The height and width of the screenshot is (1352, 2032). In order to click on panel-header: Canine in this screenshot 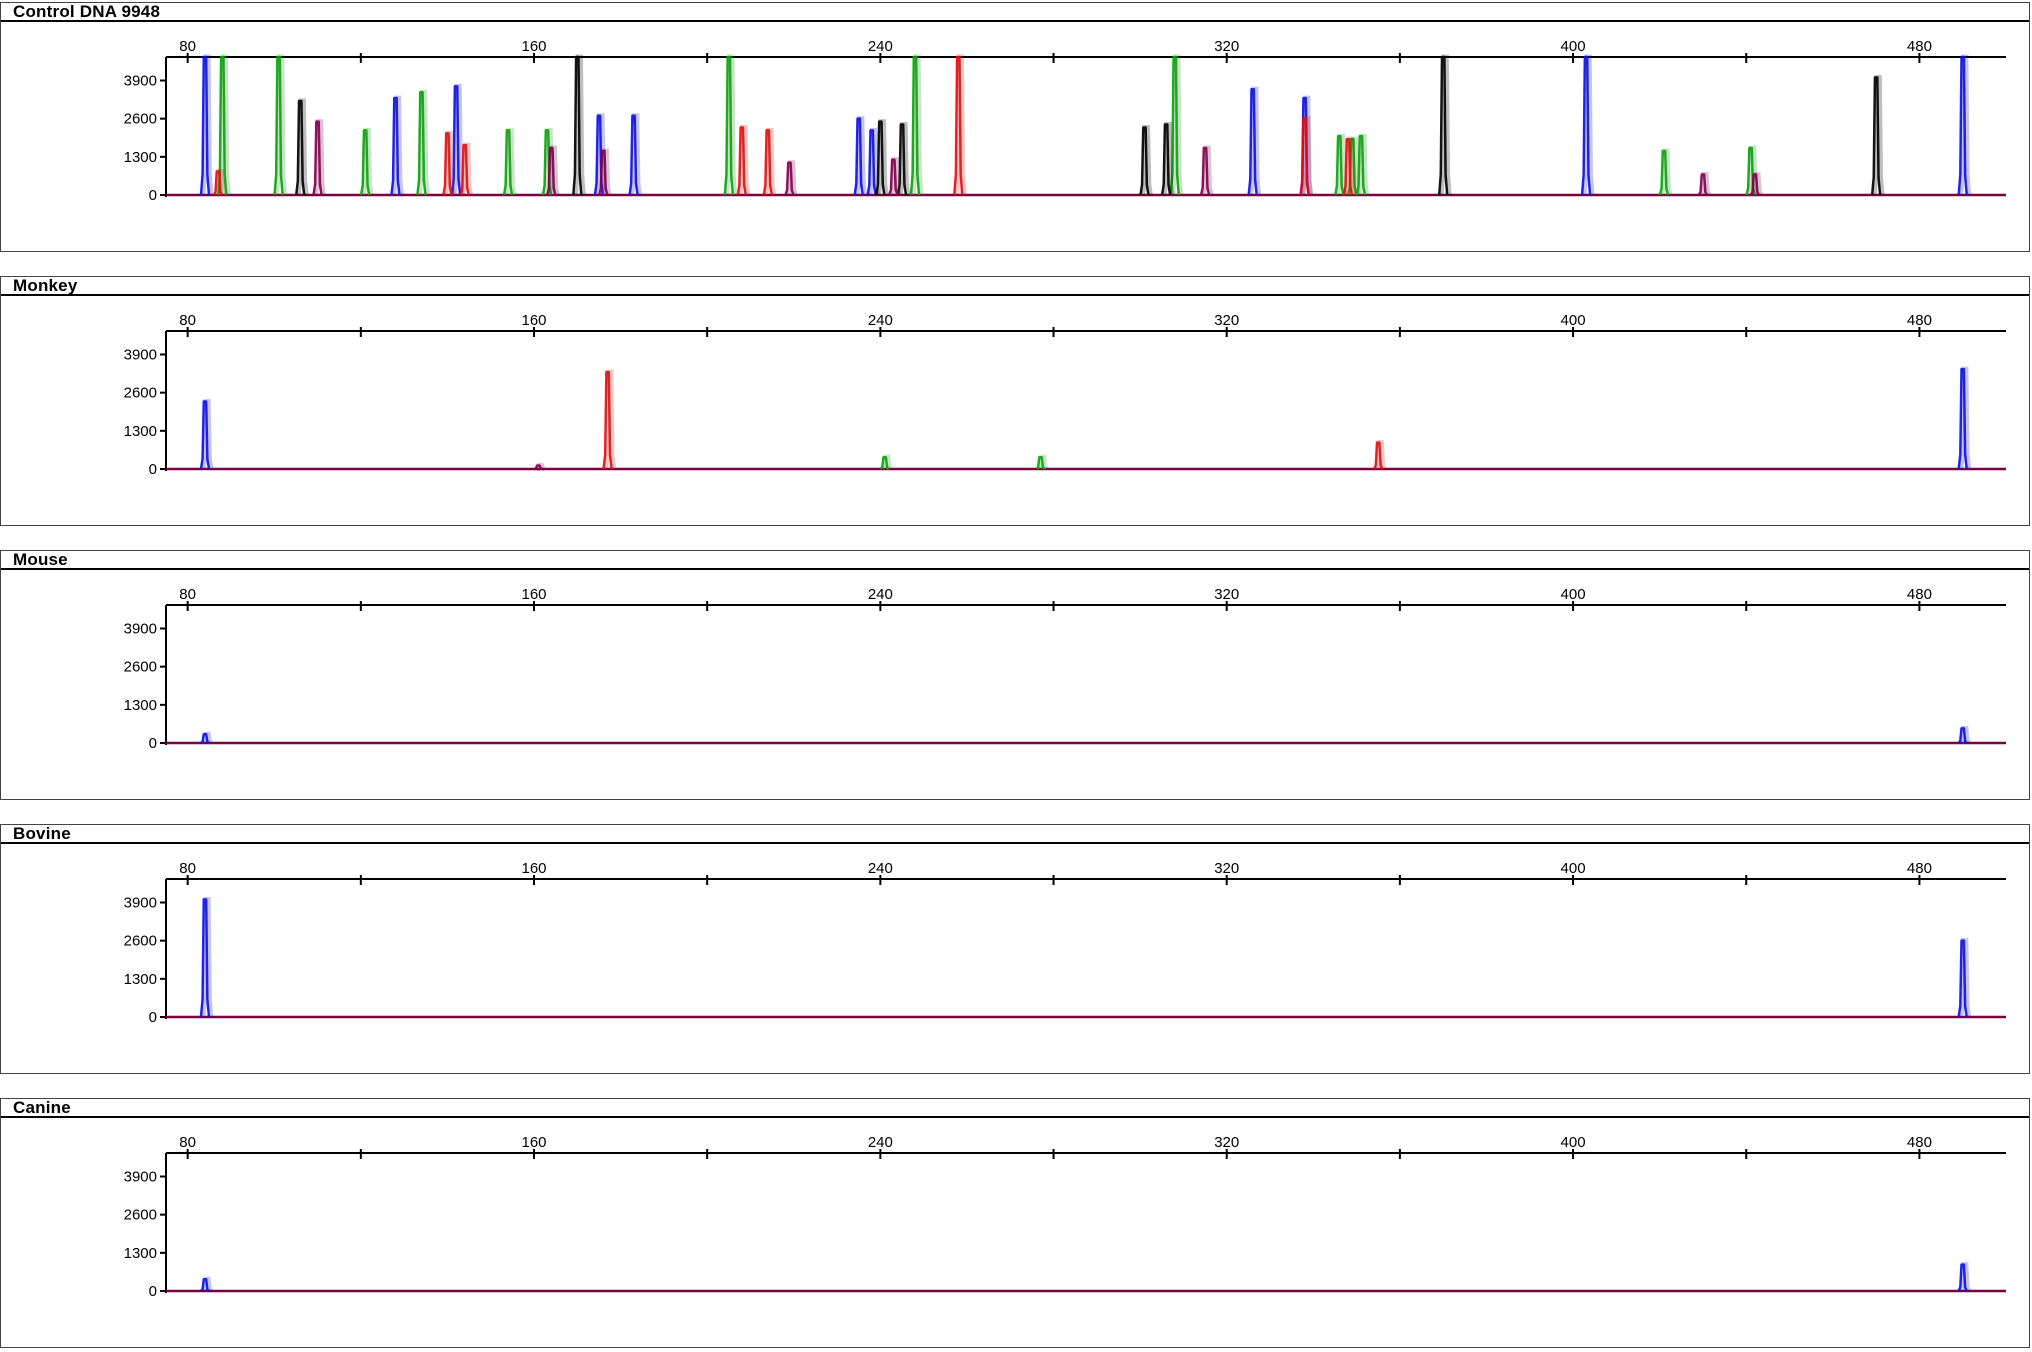, I will do `click(1015, 1108)`.